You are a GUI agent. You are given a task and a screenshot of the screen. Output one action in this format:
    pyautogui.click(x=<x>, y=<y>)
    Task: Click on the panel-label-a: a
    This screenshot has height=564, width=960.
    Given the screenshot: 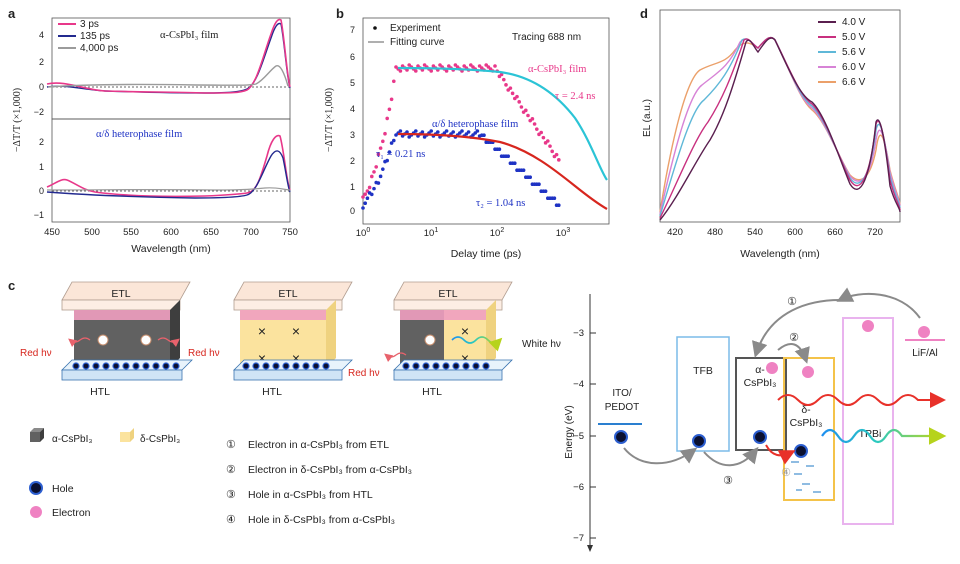 What is the action you would take?
    pyautogui.click(x=12, y=13)
    